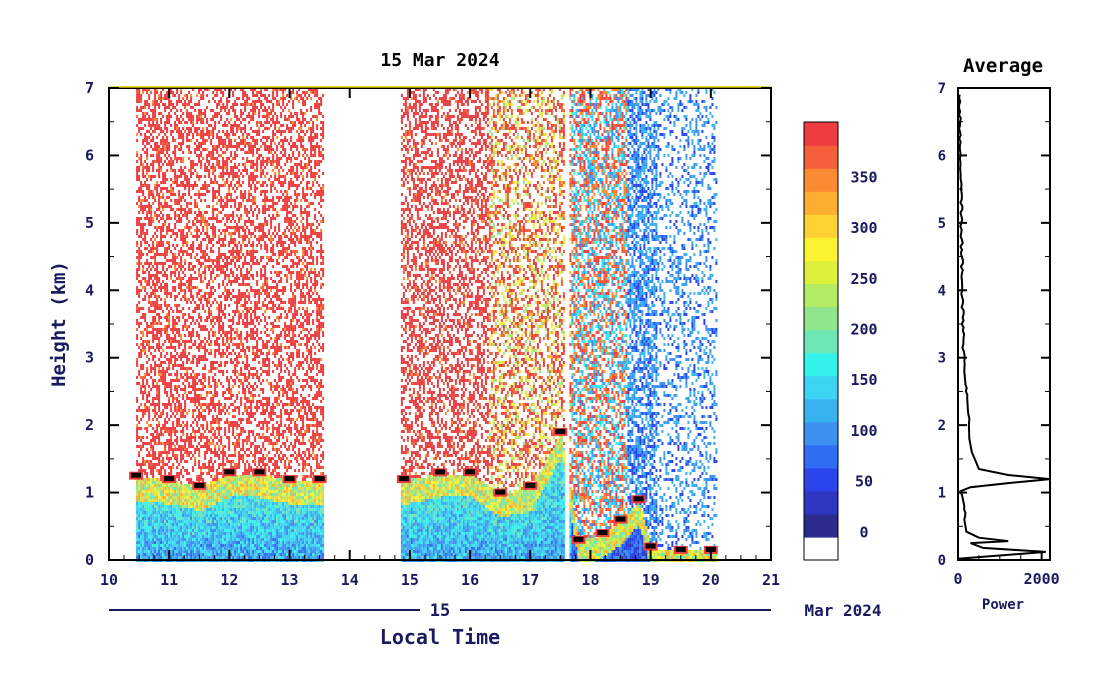 The height and width of the screenshot is (697, 1114). Describe the element at coordinates (771, 580) in the screenshot. I see `x-tick-label-21: 21` at that location.